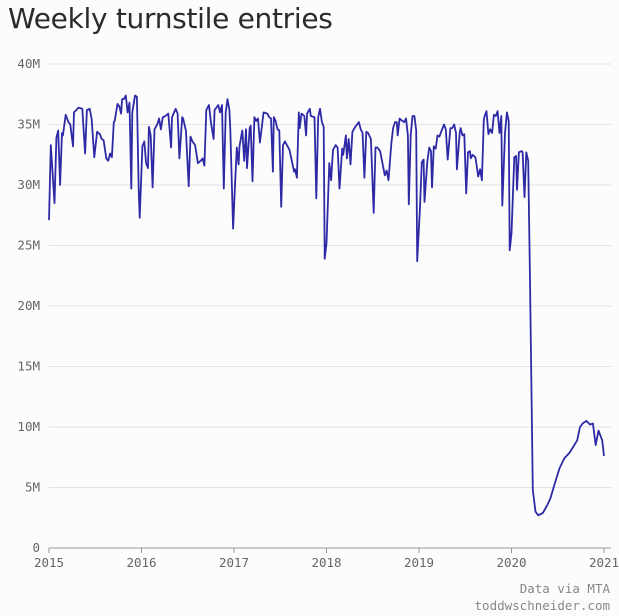 This screenshot has height=616, width=619. I want to click on y-tick-label: 25M, so click(28, 245).